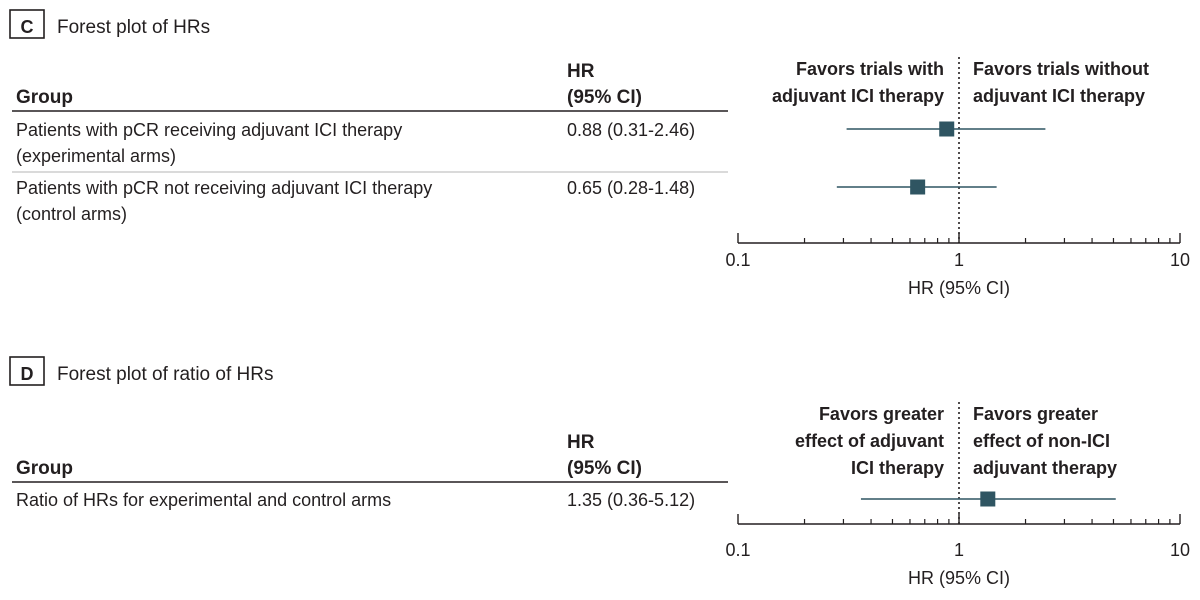  Describe the element at coordinates (604, 468) in the screenshot. I see `panel-d-hr-header-line: (95% CI)` at that location.